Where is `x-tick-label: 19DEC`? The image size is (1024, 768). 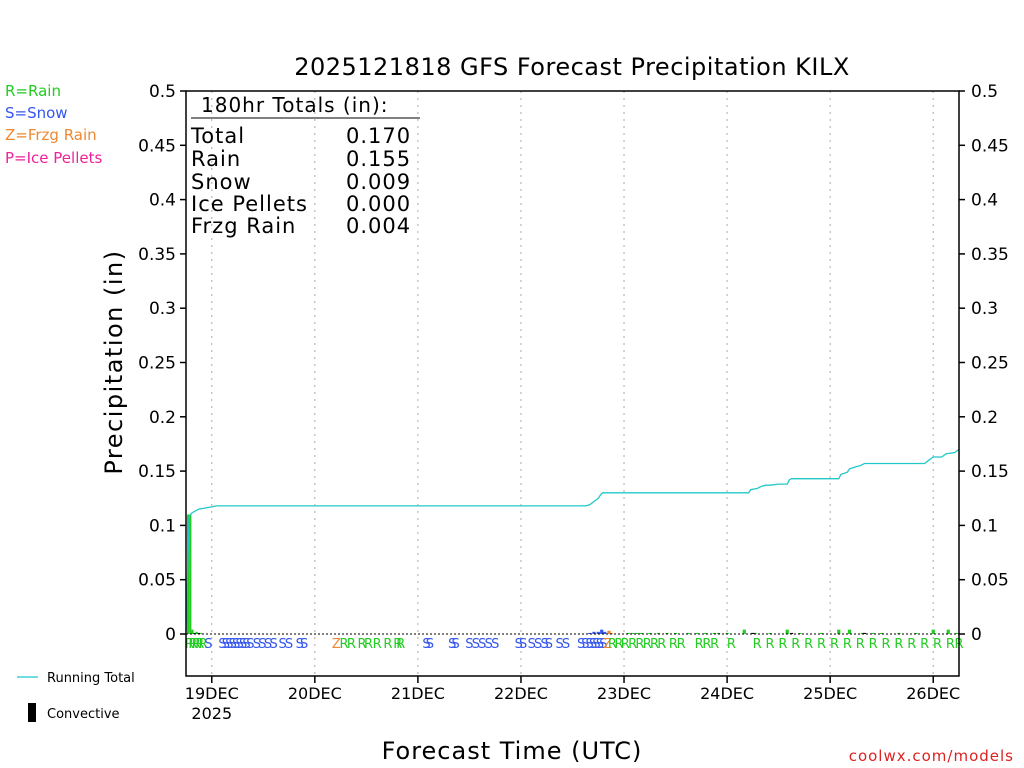 x-tick-label: 19DEC is located at coordinates (212, 693).